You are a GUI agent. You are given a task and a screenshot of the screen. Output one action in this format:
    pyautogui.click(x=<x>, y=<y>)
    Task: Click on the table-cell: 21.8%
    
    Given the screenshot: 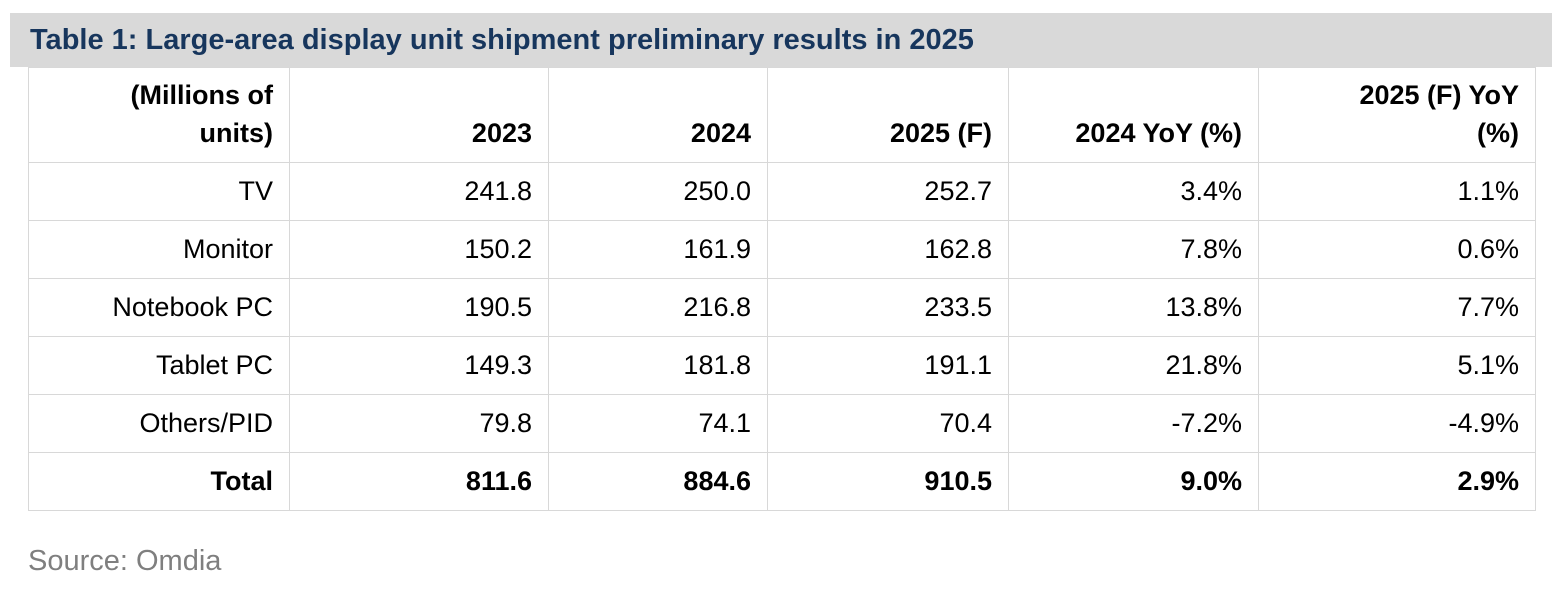 What is the action you would take?
    pyautogui.click(x=1133, y=365)
    